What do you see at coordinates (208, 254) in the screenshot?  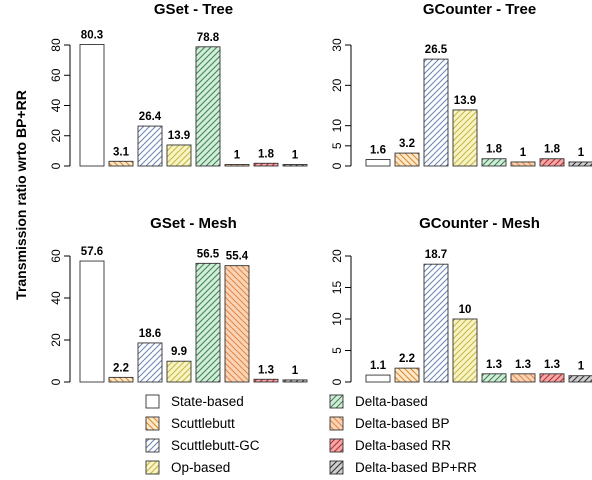 I see `value-label: 56.5` at bounding box center [208, 254].